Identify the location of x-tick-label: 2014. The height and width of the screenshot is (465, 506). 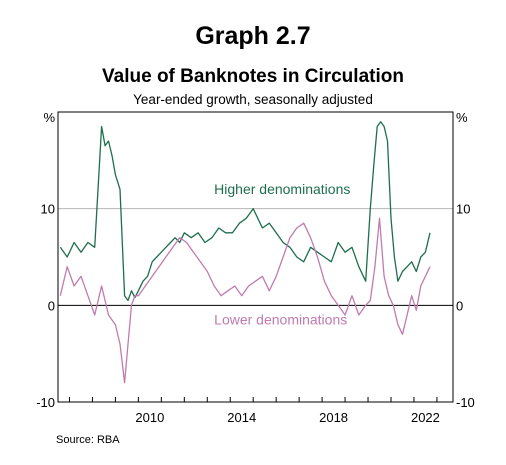
(241, 417).